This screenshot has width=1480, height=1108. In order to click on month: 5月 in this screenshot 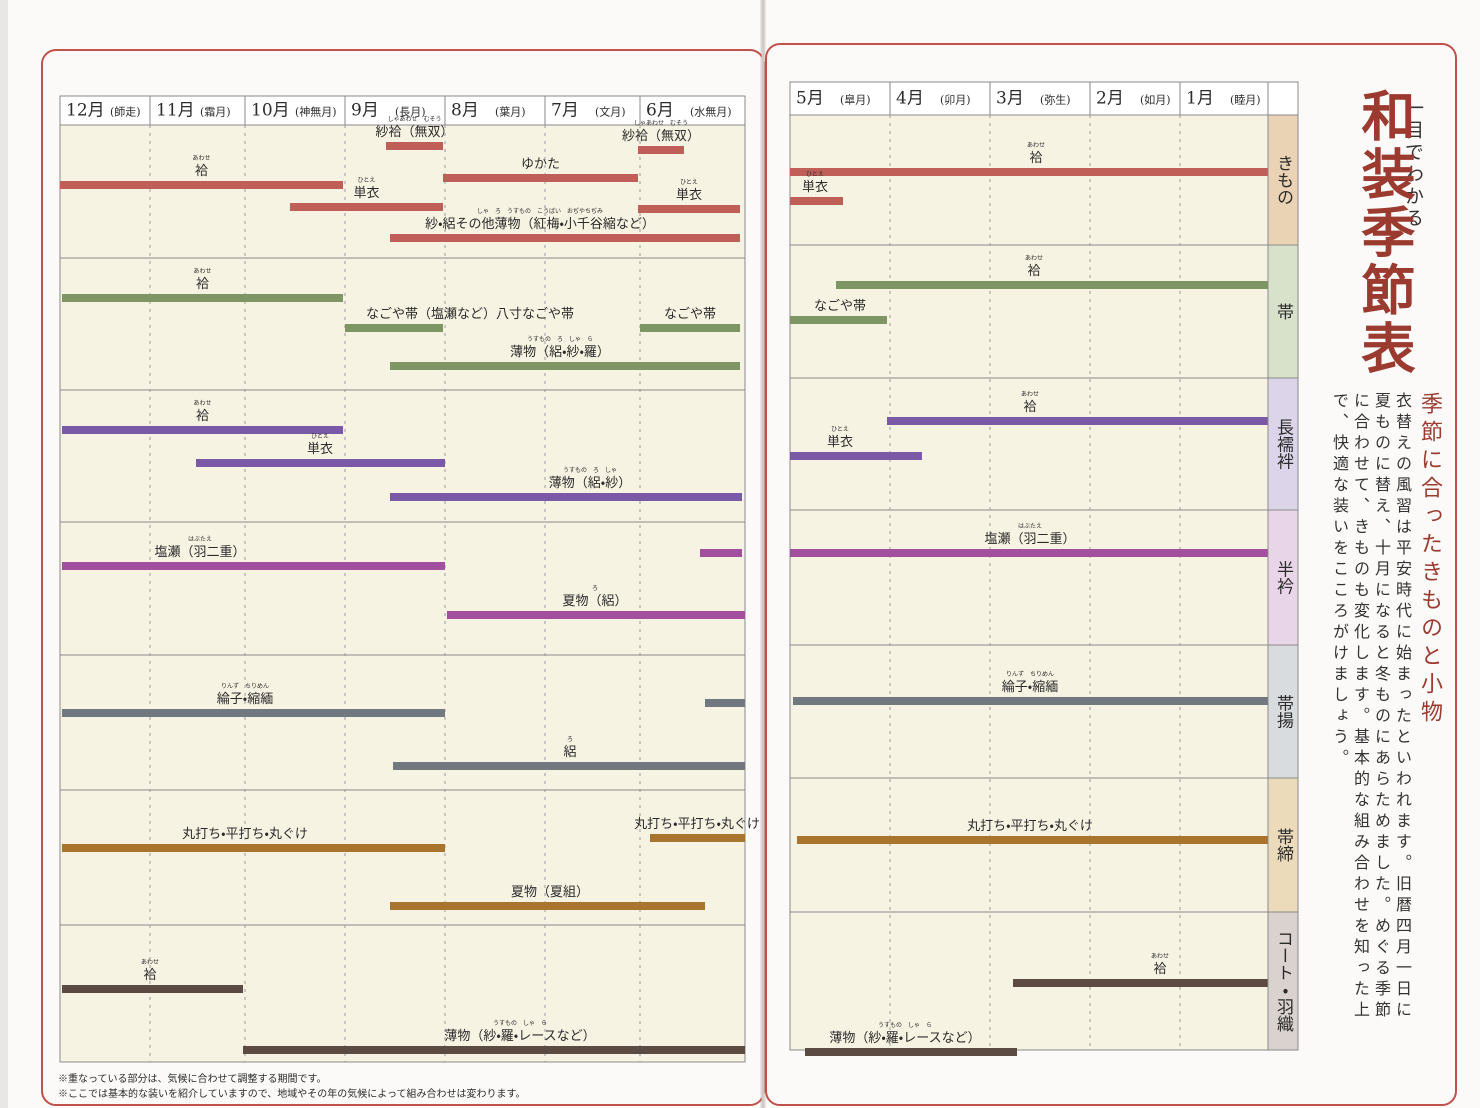, I will do `click(810, 99)`.